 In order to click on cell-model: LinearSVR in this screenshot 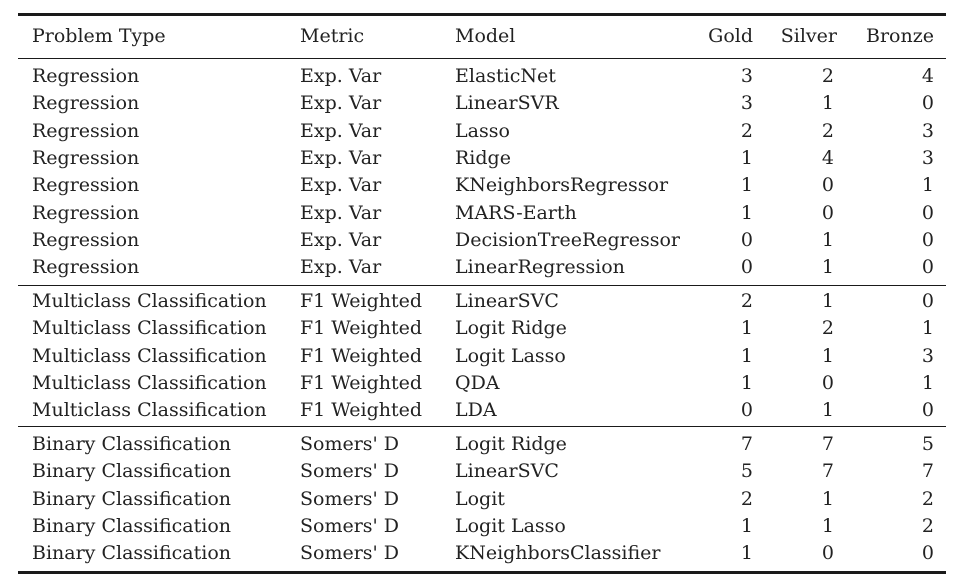, I will do `click(507, 103)`.